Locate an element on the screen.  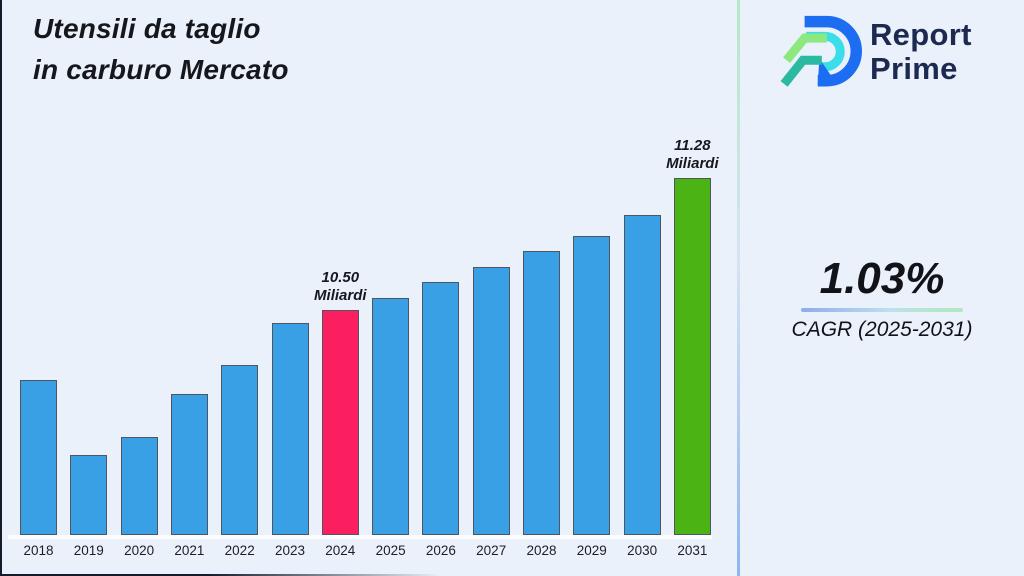
page-title-line1: Utensili da taglio is located at coordinates (147, 28).